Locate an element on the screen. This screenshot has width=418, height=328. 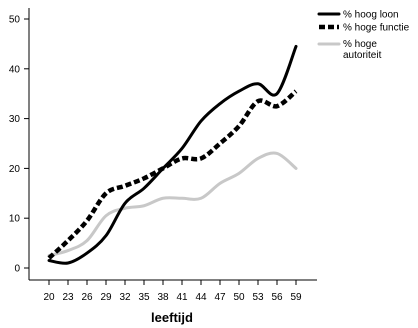
y-tick-label: 40 is located at coordinates (15, 69).